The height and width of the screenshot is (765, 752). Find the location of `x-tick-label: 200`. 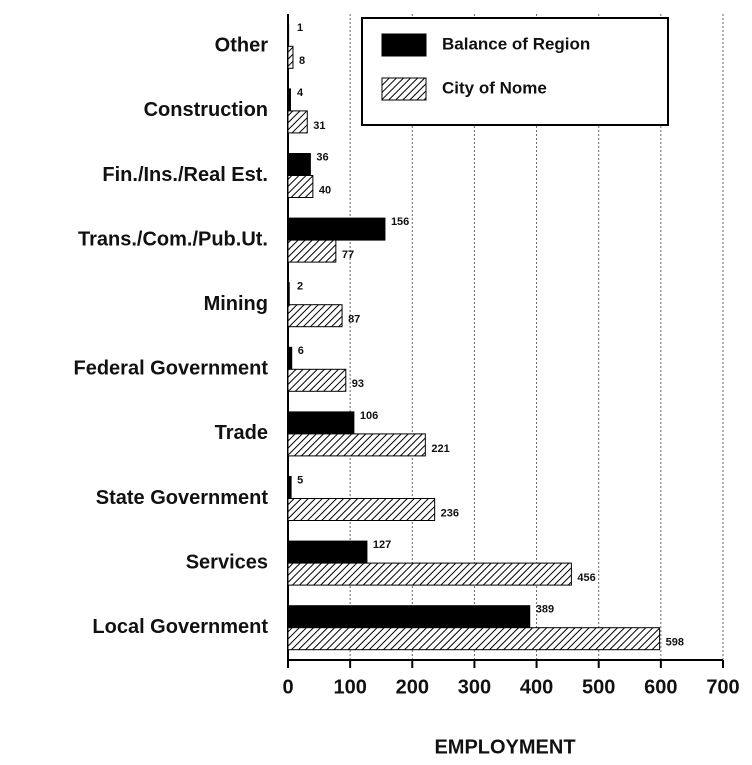

x-tick-label: 200 is located at coordinates (412, 687).